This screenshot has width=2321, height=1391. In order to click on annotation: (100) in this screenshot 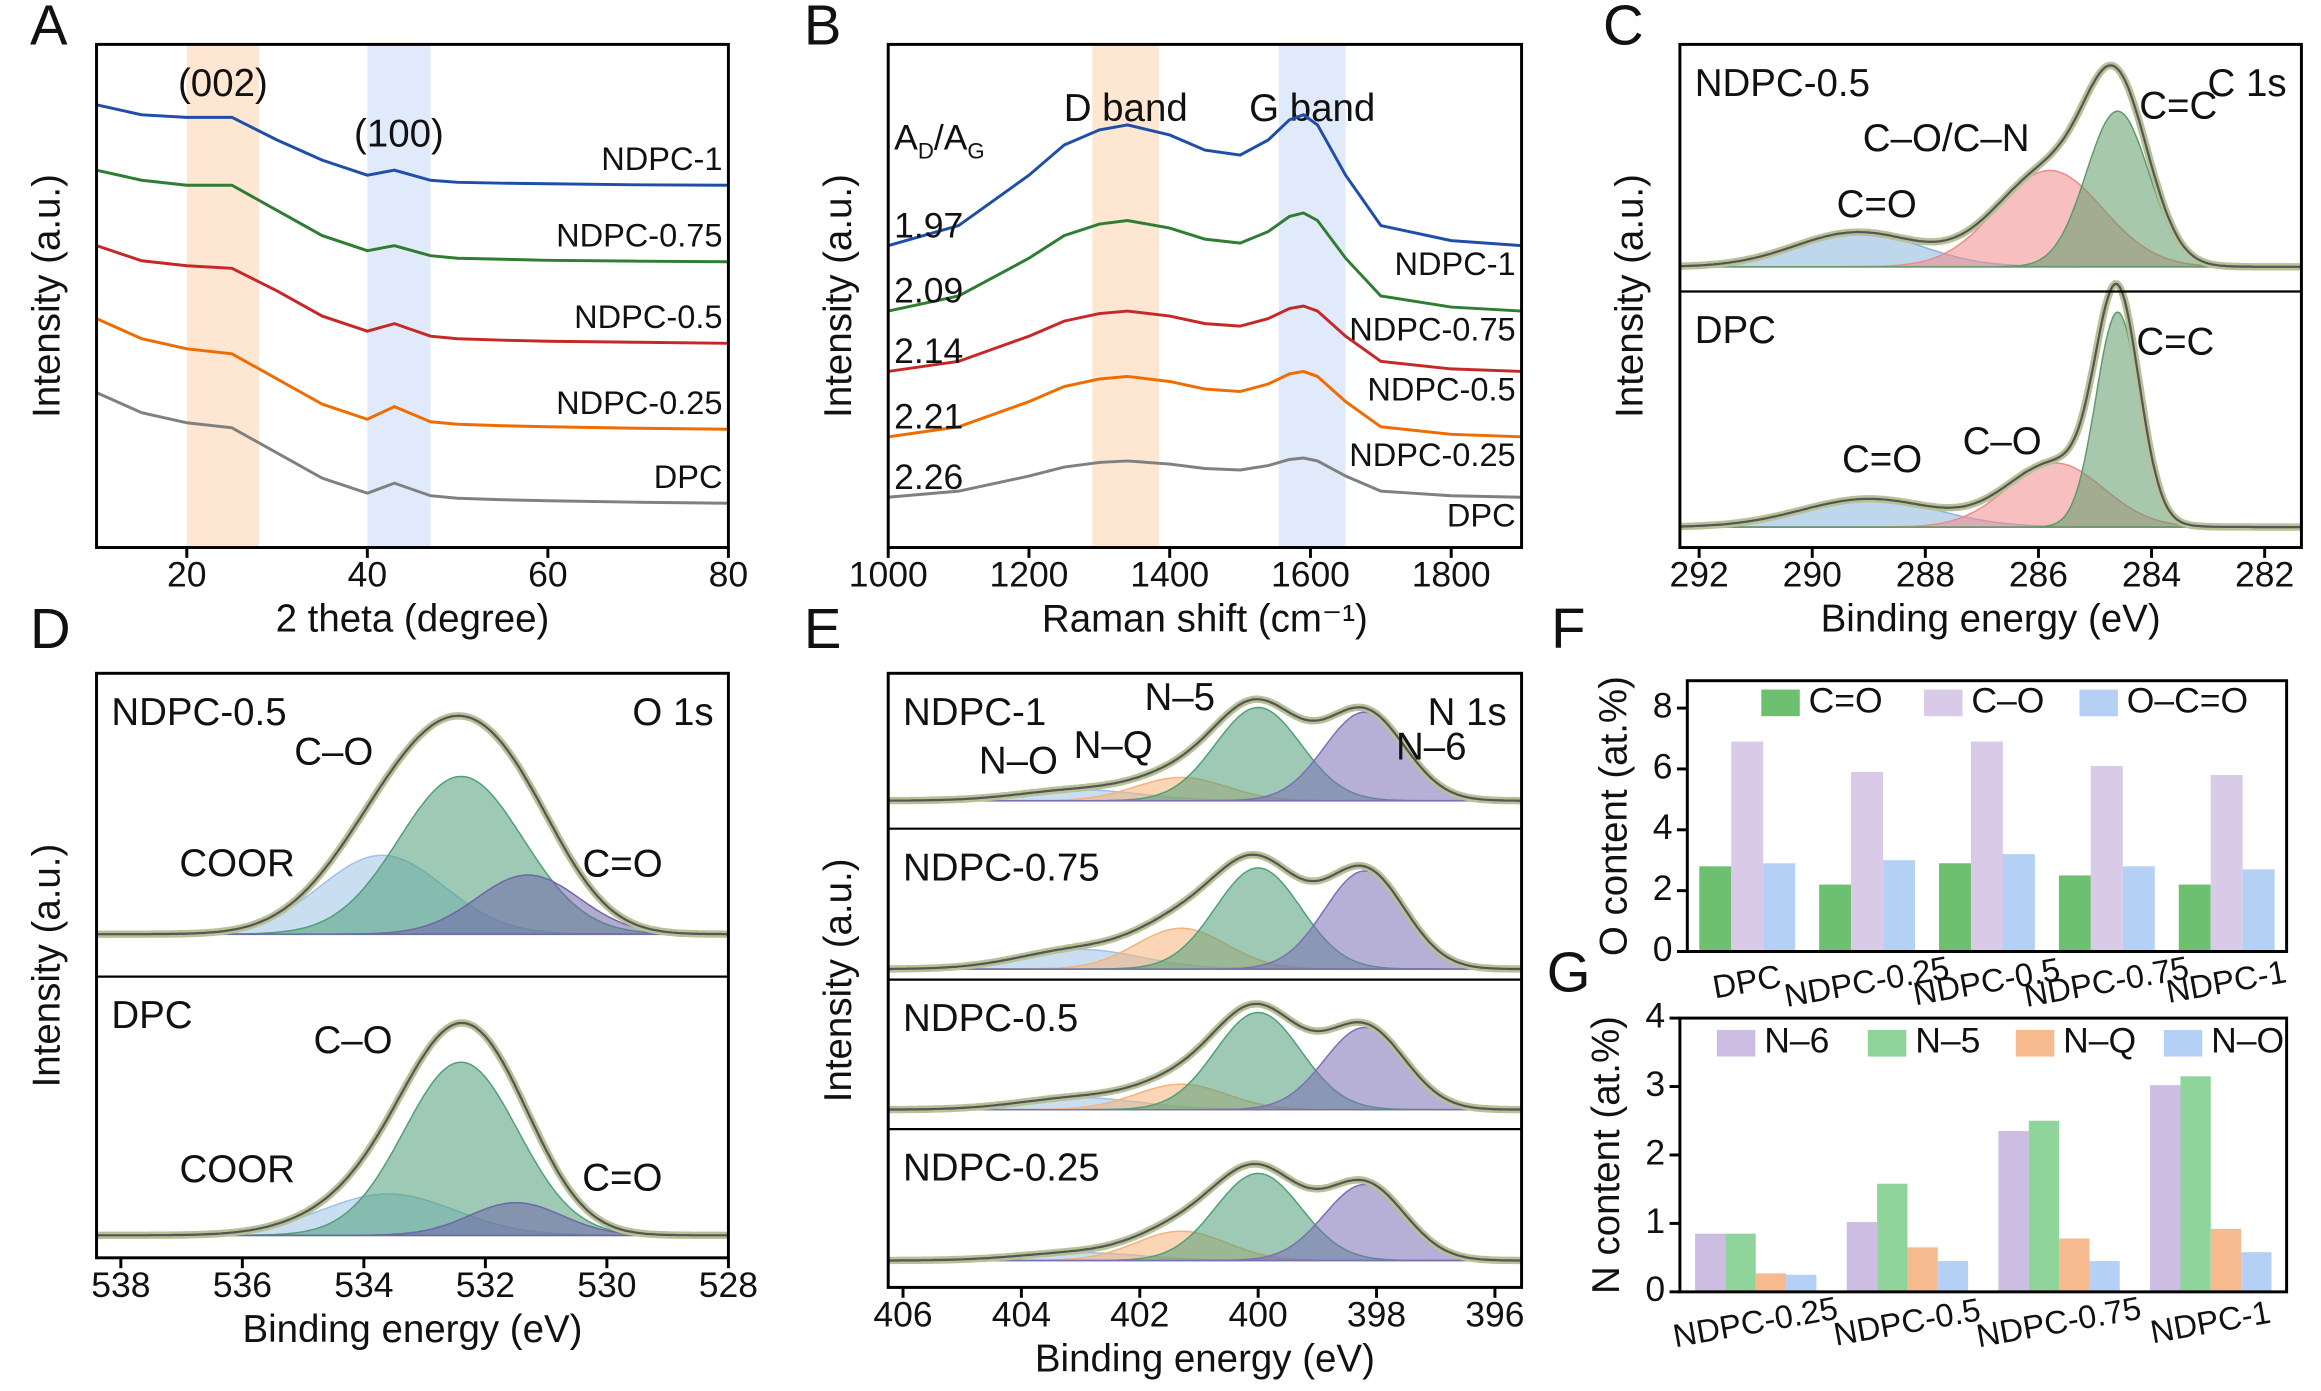, I will do `click(399, 133)`.